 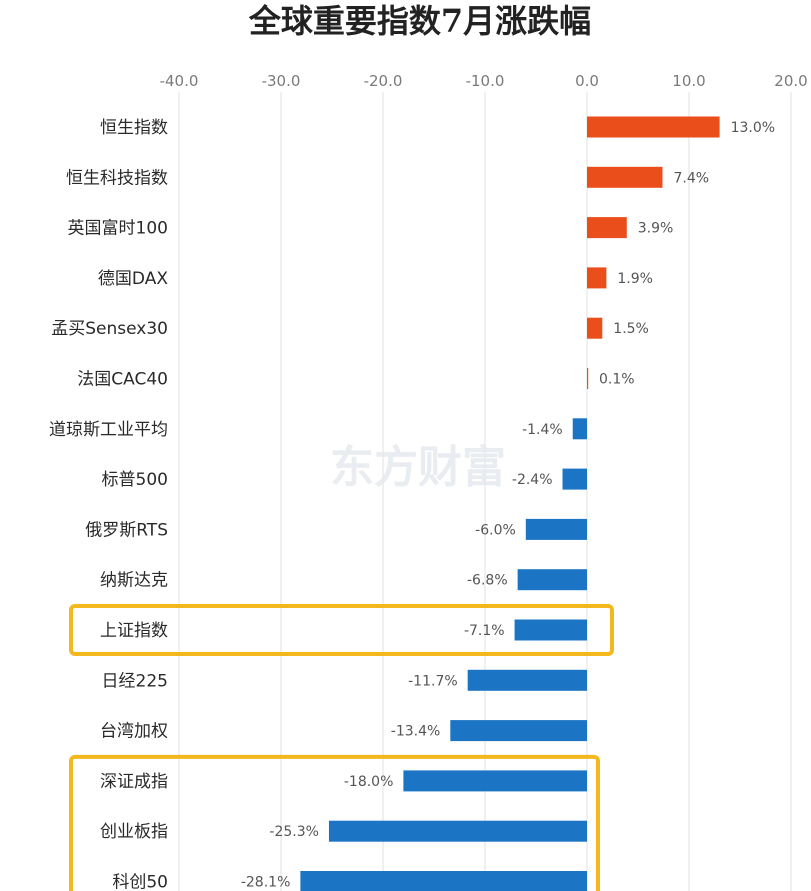 What do you see at coordinates (126, 530) in the screenshot?
I see `category-label: 俄罗斯RTS` at bounding box center [126, 530].